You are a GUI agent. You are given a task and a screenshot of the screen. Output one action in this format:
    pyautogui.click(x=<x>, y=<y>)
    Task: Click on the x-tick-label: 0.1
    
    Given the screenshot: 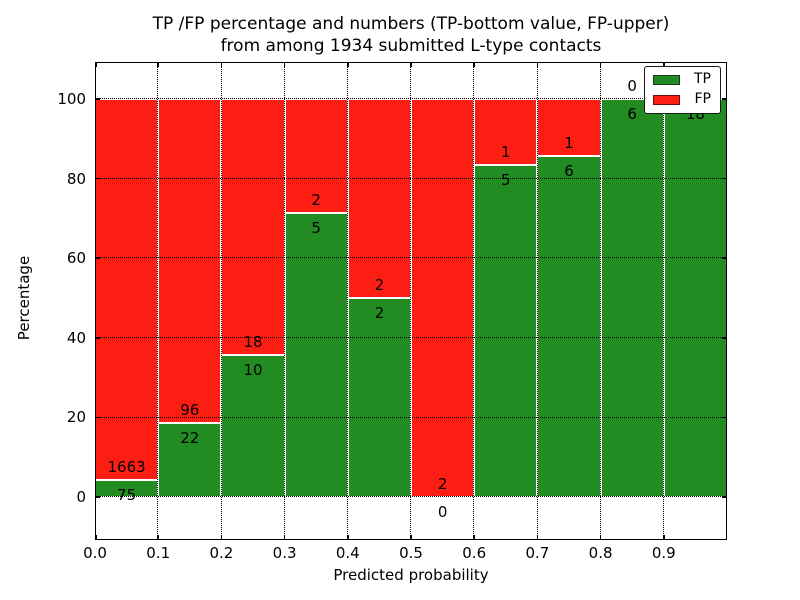 What is the action you would take?
    pyautogui.click(x=158, y=553)
    